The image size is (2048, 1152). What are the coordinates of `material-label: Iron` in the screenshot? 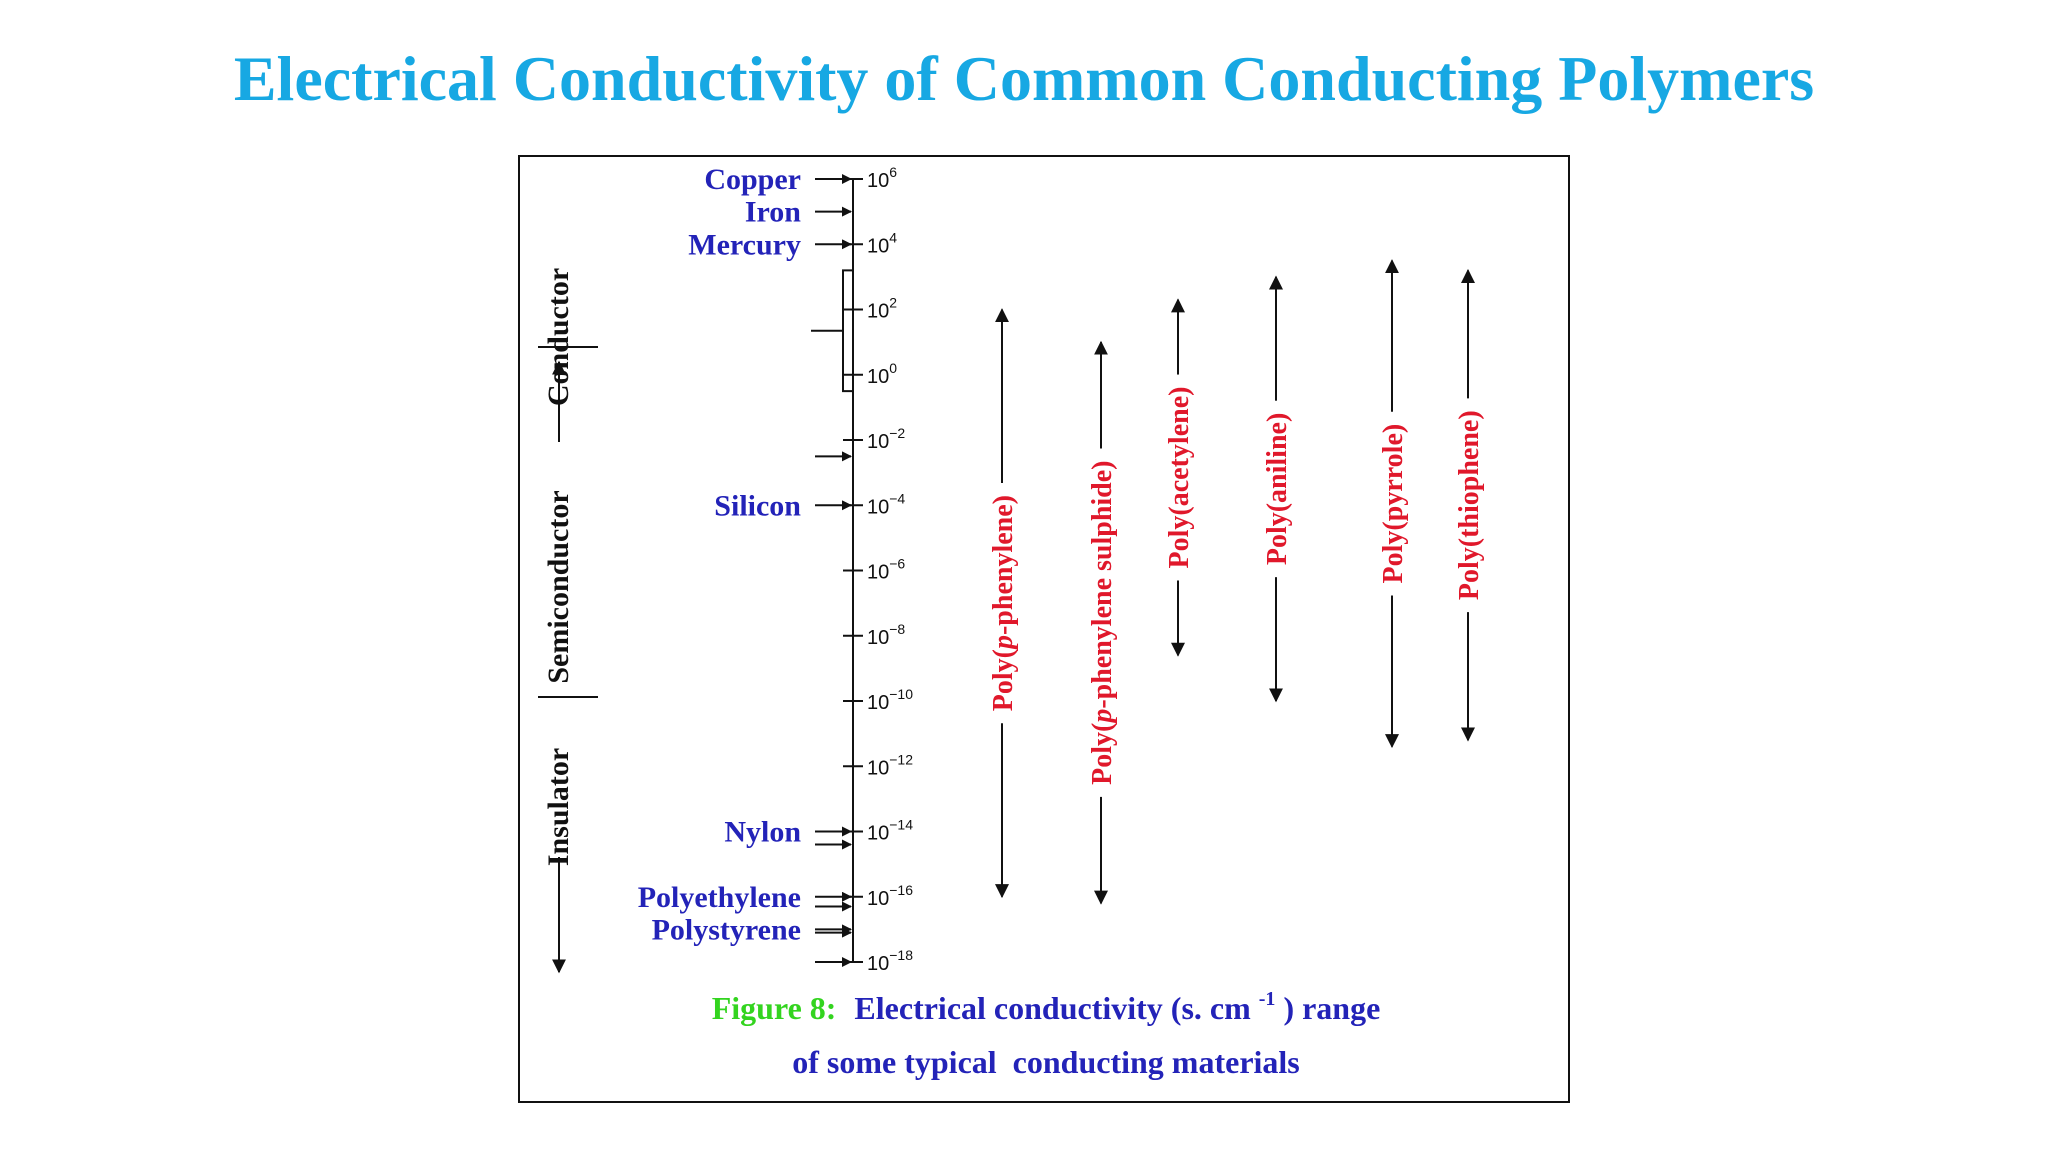 It's located at (773, 212).